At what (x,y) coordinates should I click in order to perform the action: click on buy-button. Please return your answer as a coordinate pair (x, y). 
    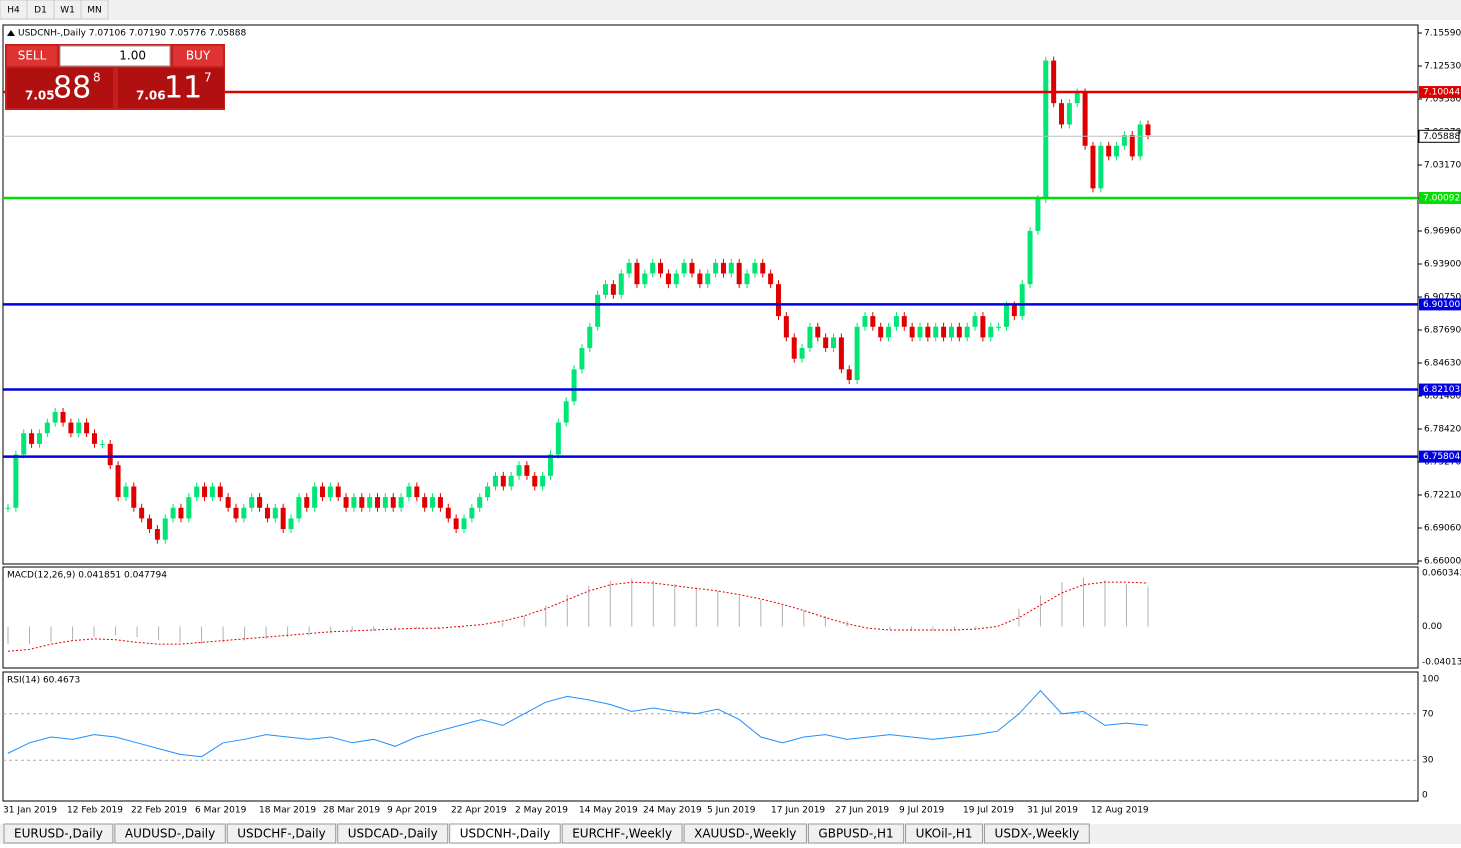
    Looking at the image, I should click on (198, 56).